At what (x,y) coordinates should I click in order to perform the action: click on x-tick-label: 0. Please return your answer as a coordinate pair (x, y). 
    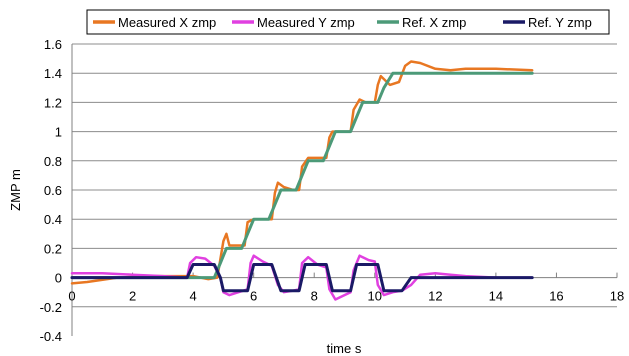
    Looking at the image, I should click on (71, 296).